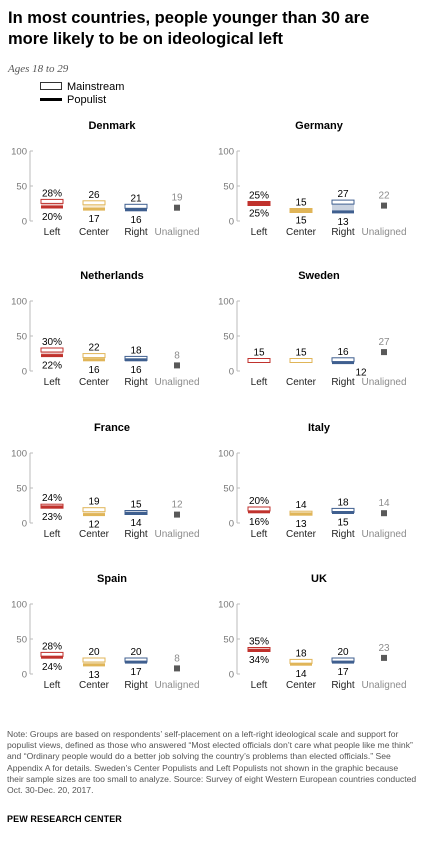 This screenshot has height=843, width=422. What do you see at coordinates (52, 217) in the screenshot?
I see `populist-value-label: 20%` at bounding box center [52, 217].